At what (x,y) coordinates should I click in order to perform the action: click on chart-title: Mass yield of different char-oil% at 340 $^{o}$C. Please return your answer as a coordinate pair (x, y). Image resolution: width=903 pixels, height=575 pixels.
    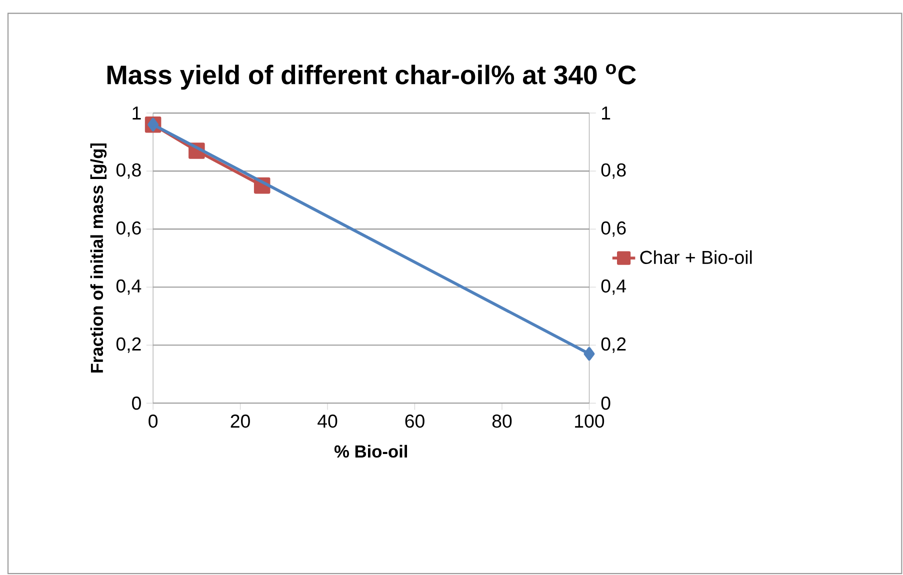
    Looking at the image, I should click on (371, 77).